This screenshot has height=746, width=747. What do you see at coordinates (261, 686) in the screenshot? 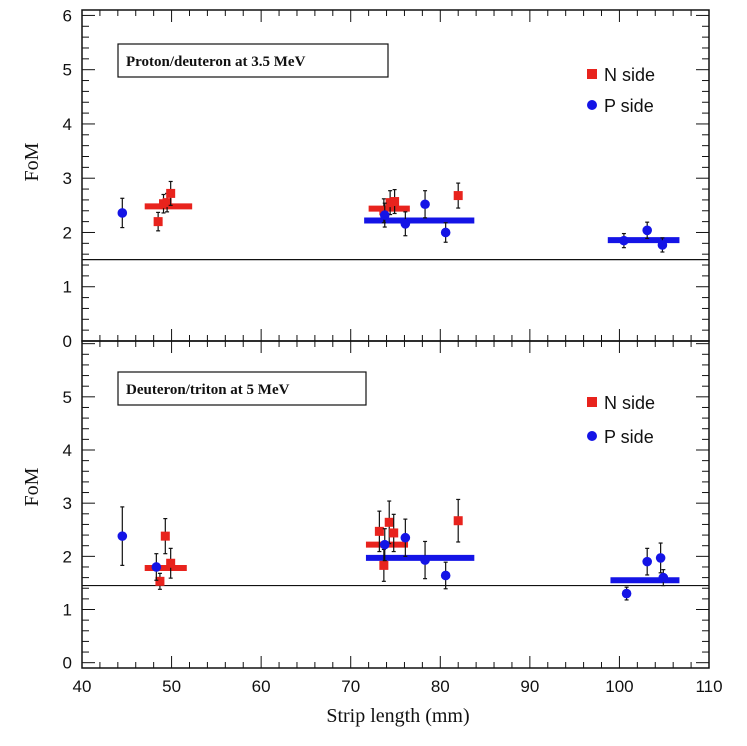
I see `x-tick-label: 60` at bounding box center [261, 686].